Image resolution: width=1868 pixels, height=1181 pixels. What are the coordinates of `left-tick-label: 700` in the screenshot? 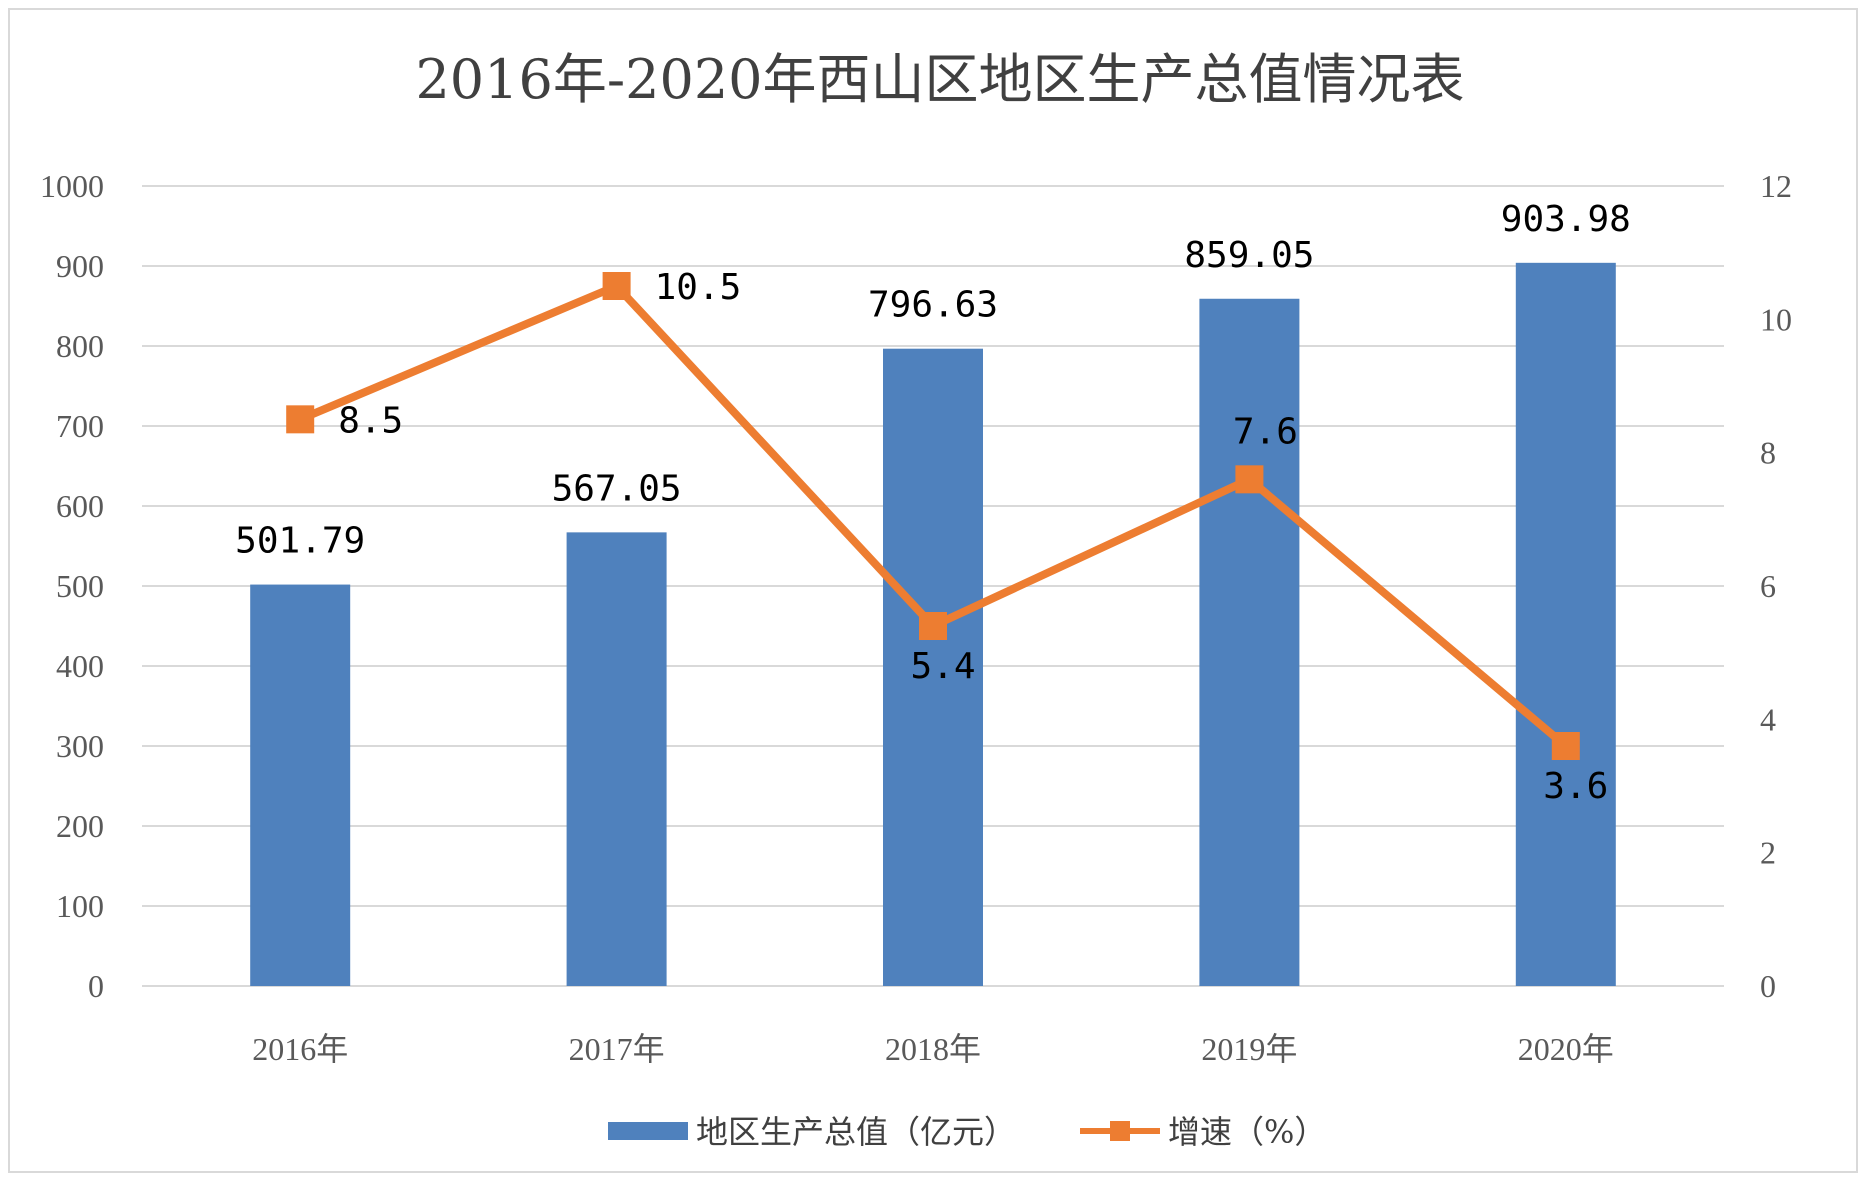 It's located at (80, 426).